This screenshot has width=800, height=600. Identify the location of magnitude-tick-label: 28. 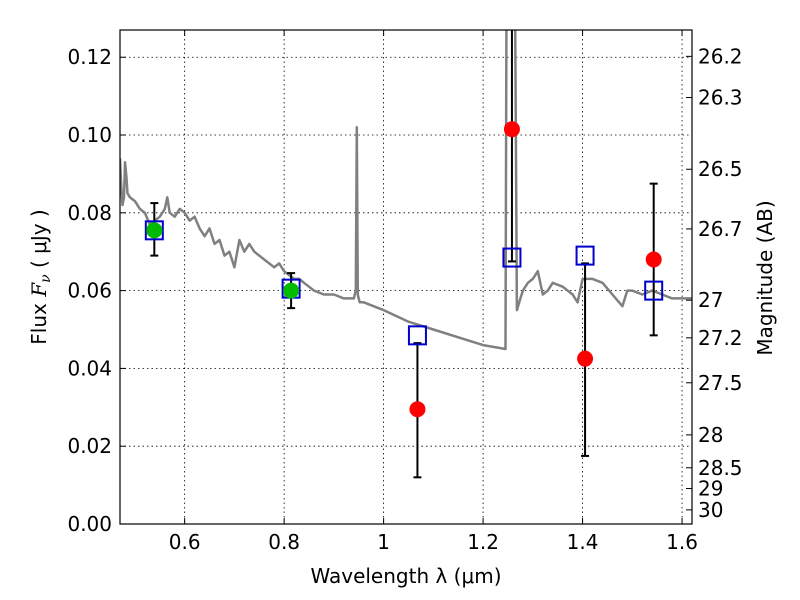
(710, 435).